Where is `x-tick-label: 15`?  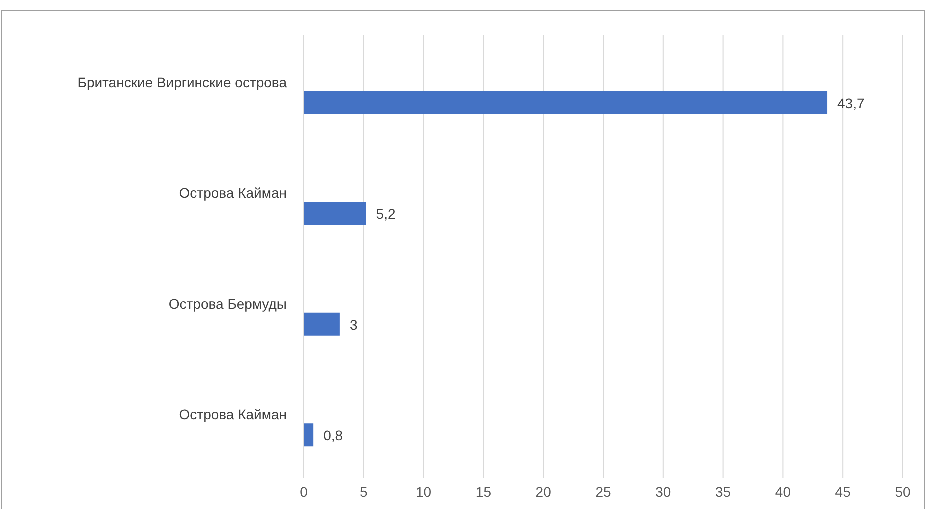 x-tick-label: 15 is located at coordinates (484, 492).